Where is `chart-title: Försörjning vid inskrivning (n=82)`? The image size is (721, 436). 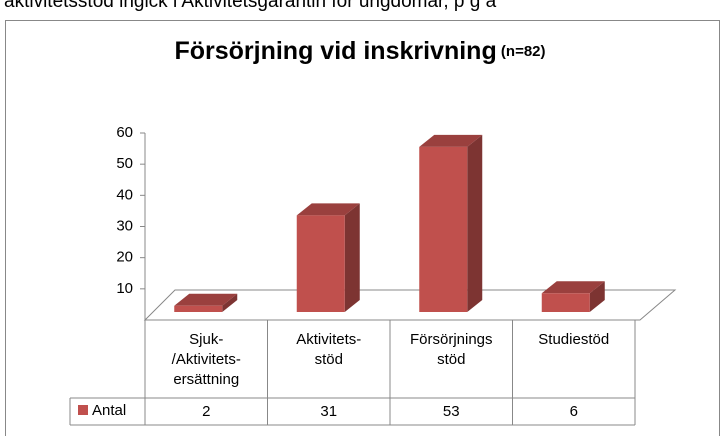
chart-title: Försörjning vid inskrivning (n=82) is located at coordinates (359, 51).